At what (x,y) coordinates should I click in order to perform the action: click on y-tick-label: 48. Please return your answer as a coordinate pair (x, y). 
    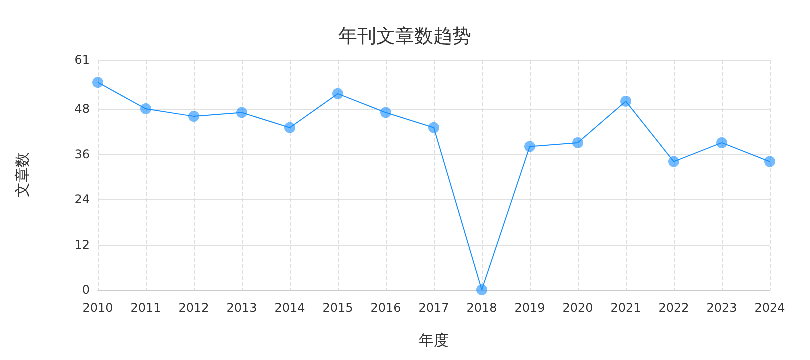
    Looking at the image, I should click on (82, 109).